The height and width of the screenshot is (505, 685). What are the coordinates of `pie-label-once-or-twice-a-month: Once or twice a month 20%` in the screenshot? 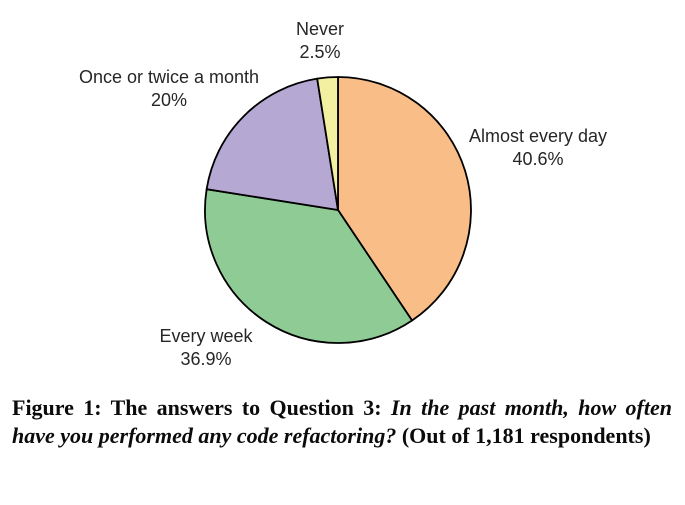 It's located at (169, 89).